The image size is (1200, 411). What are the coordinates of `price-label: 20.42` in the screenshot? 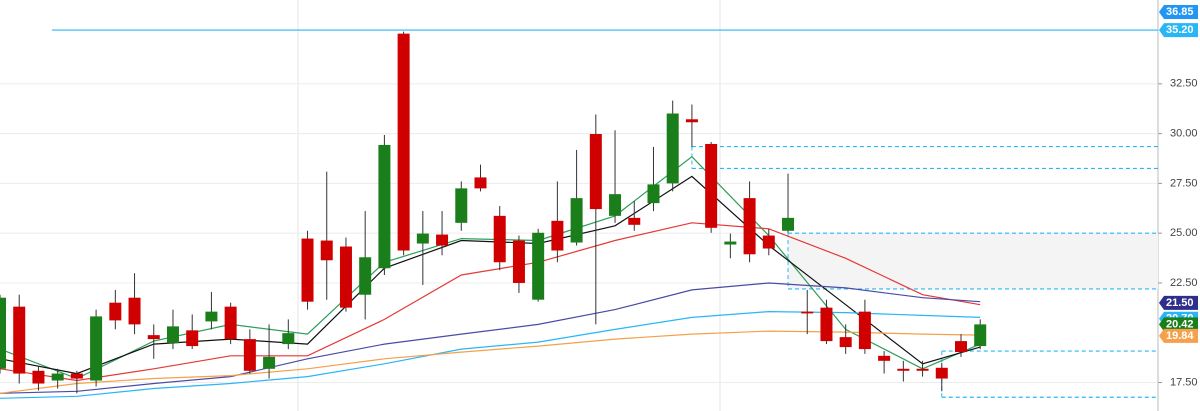 It's located at (1180, 324).